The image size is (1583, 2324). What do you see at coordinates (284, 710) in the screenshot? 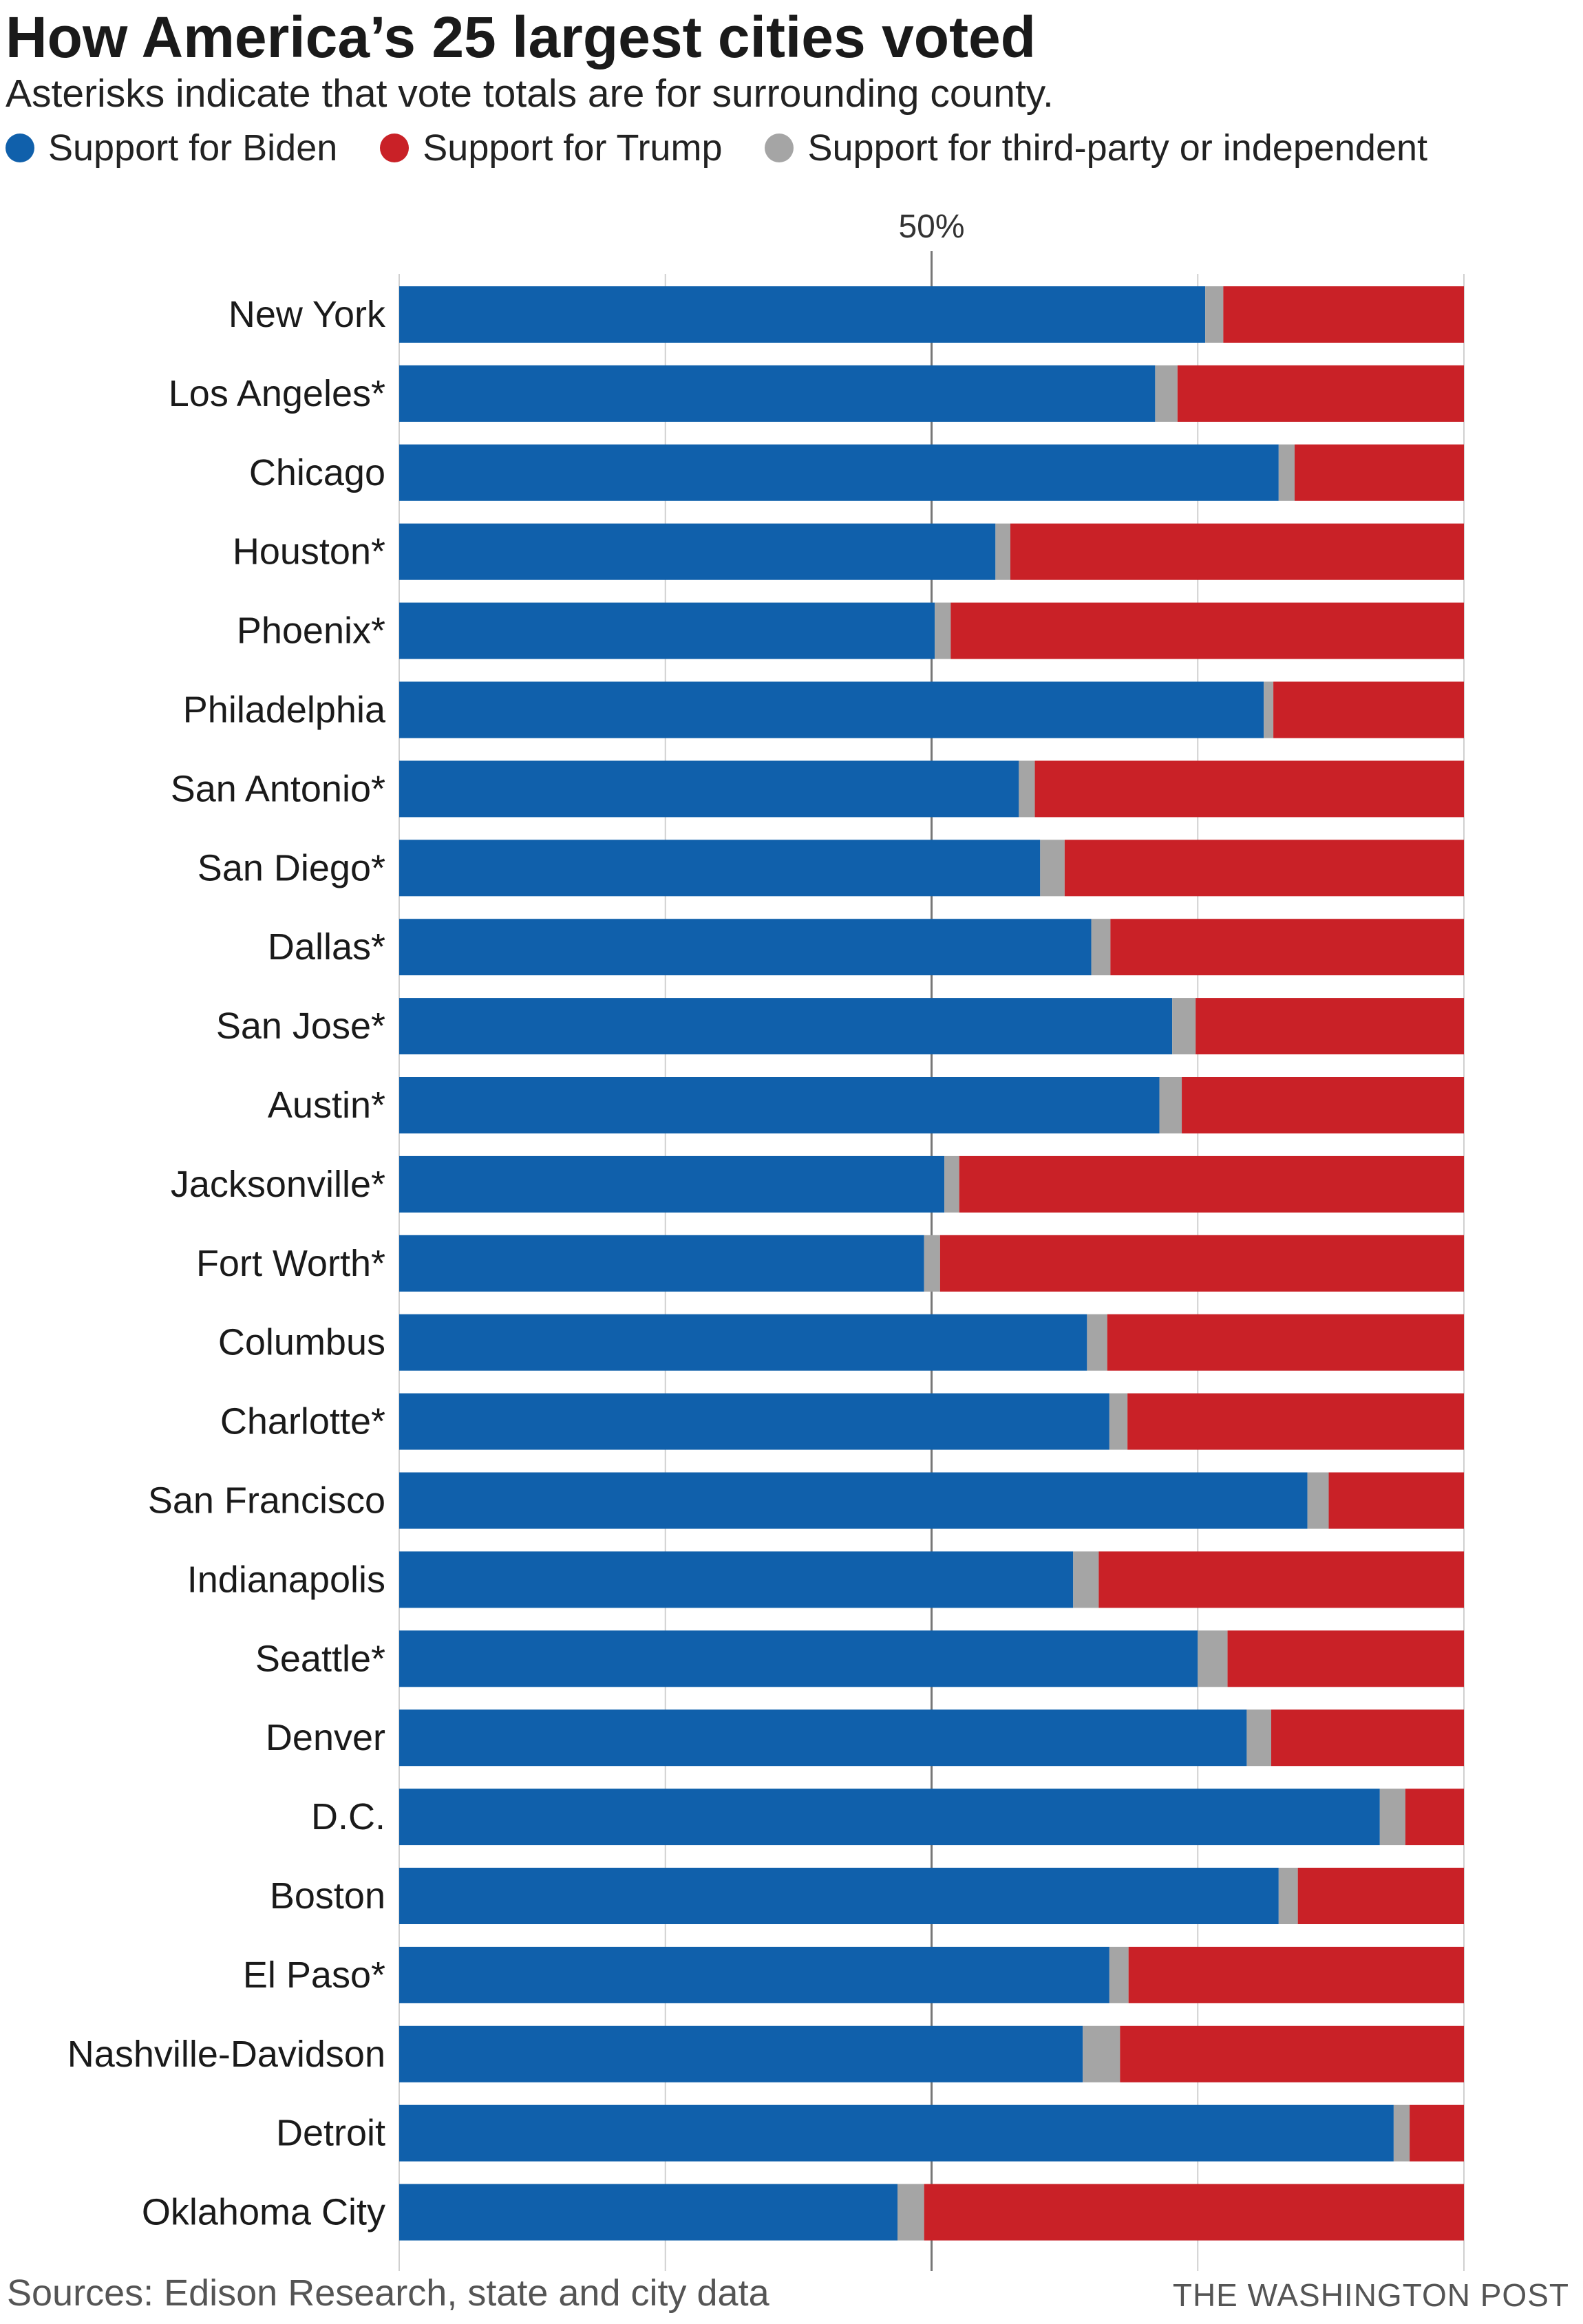
I see `category-label: Philadelphia` at bounding box center [284, 710].